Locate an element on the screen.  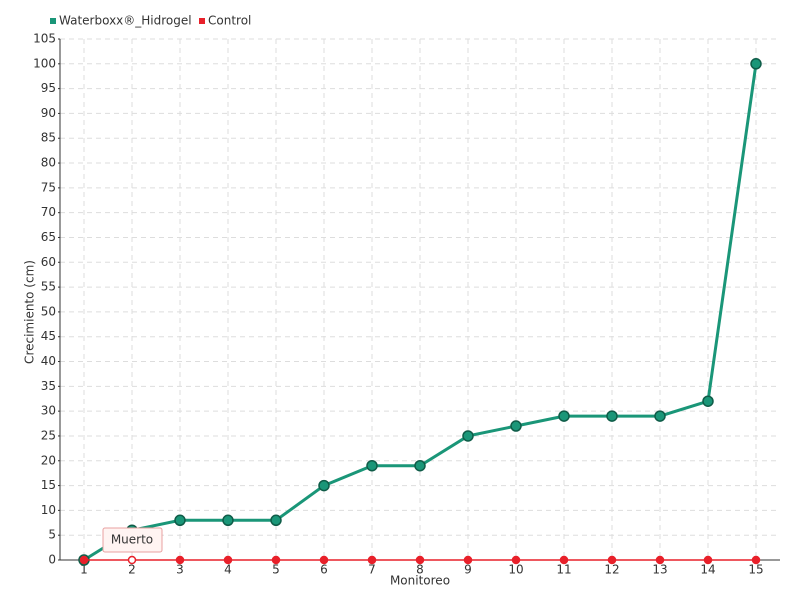
x-axis-title: Monitoreo is located at coordinates (420, 581).